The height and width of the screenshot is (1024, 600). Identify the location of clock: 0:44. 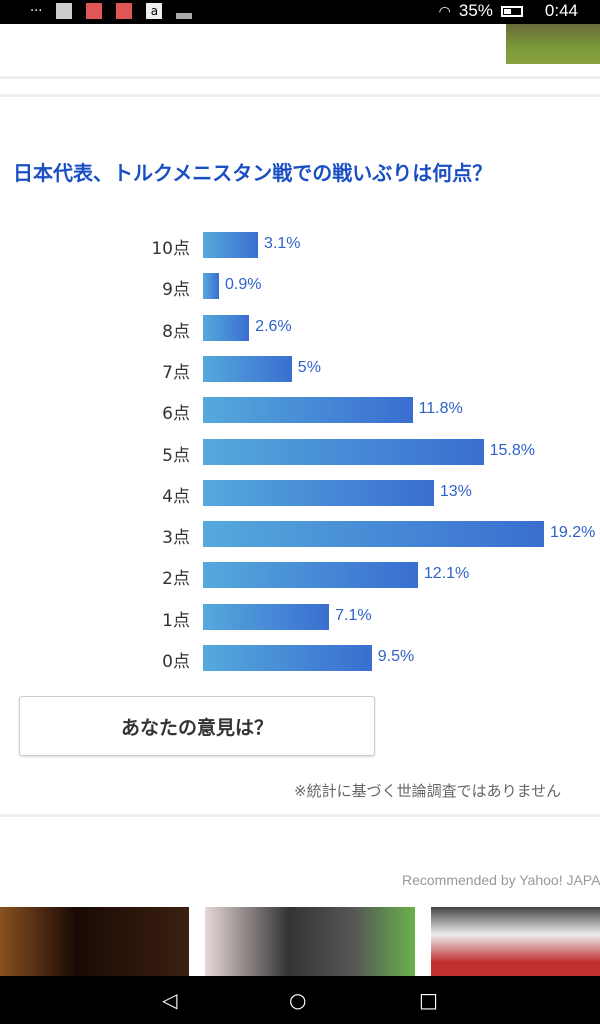
(561, 10).